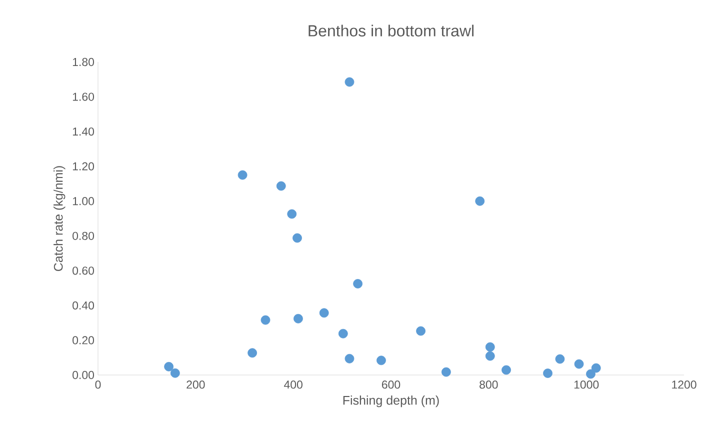  I want to click on y-tick-label: 1.60, so click(83, 96).